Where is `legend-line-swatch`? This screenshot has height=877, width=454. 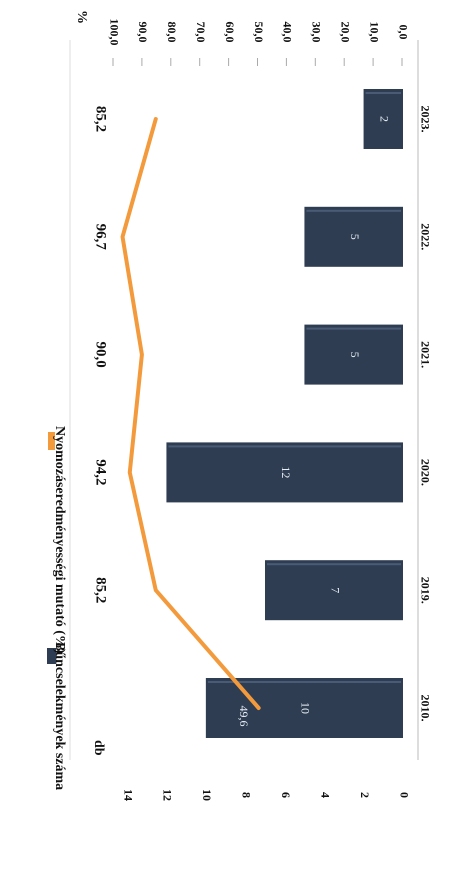
legend-line-swatch is located at coordinates (51, 441).